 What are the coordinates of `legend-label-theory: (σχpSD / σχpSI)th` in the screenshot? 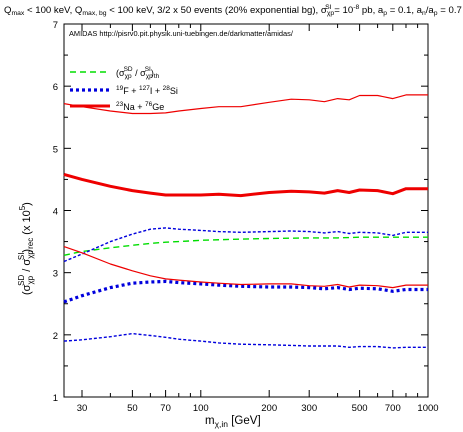 It's located at (138, 73).